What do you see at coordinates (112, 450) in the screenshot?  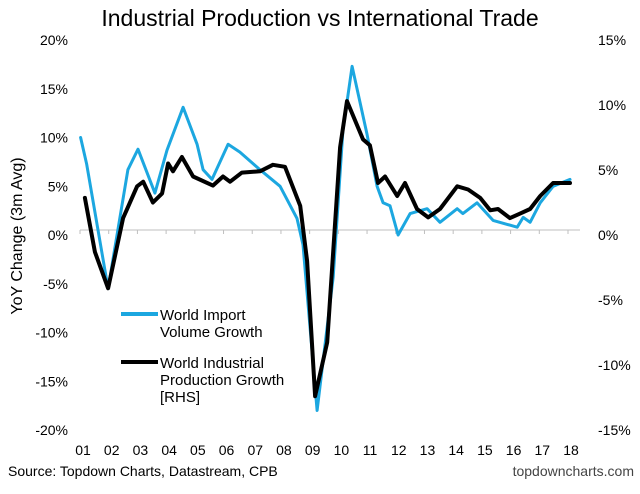 I see `x-tick-label: 02` at bounding box center [112, 450].